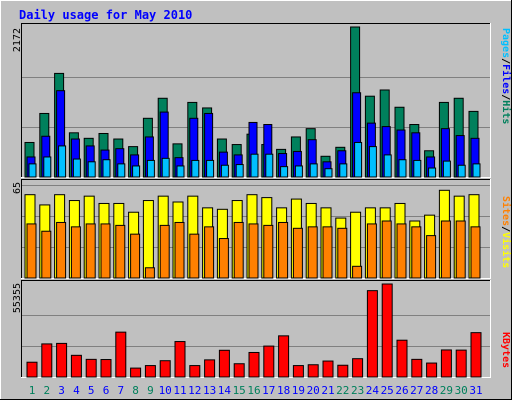 The width and height of the screenshot is (512, 400). Describe the element at coordinates (91, 390) in the screenshot. I see `x-tick-label-day-5: 5` at that location.